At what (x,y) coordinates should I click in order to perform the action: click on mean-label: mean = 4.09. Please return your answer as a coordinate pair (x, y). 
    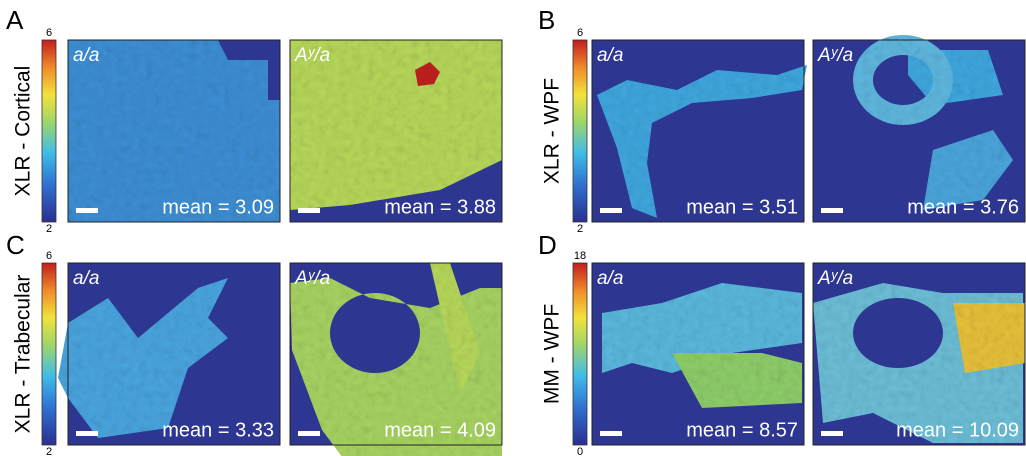
    Looking at the image, I should click on (440, 430).